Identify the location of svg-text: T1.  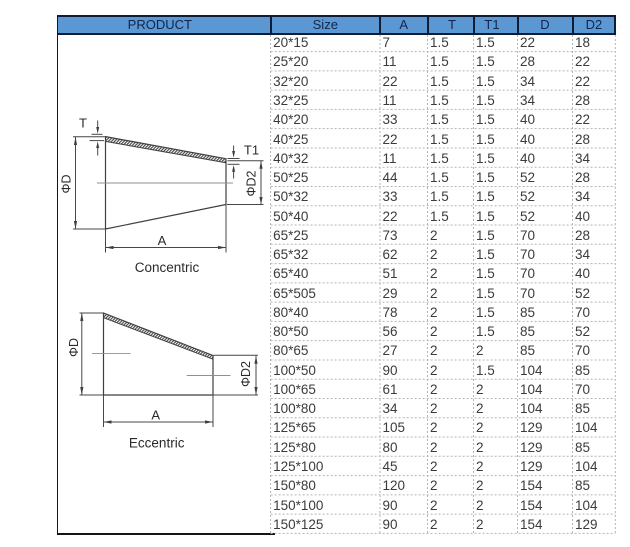
(251, 150).